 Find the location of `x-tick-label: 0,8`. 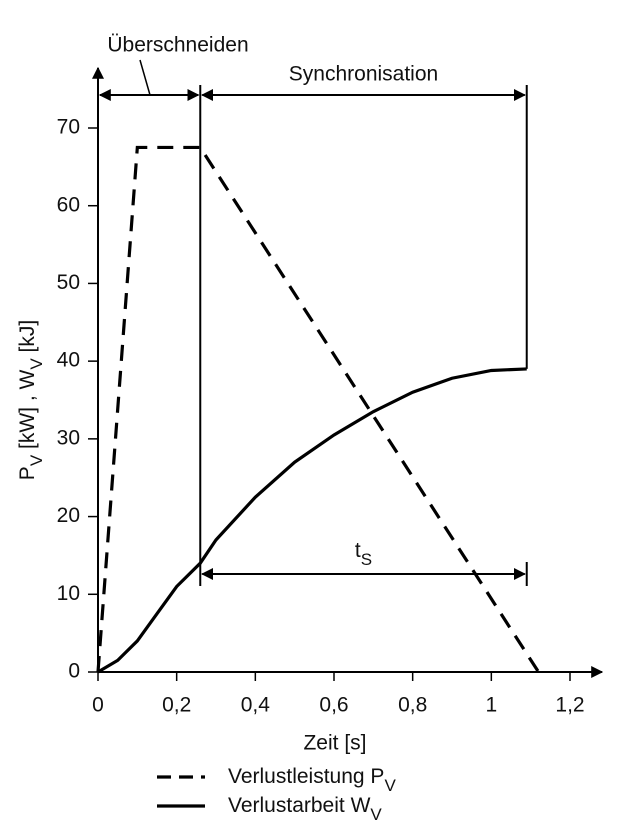

x-tick-label: 0,8 is located at coordinates (412, 705).